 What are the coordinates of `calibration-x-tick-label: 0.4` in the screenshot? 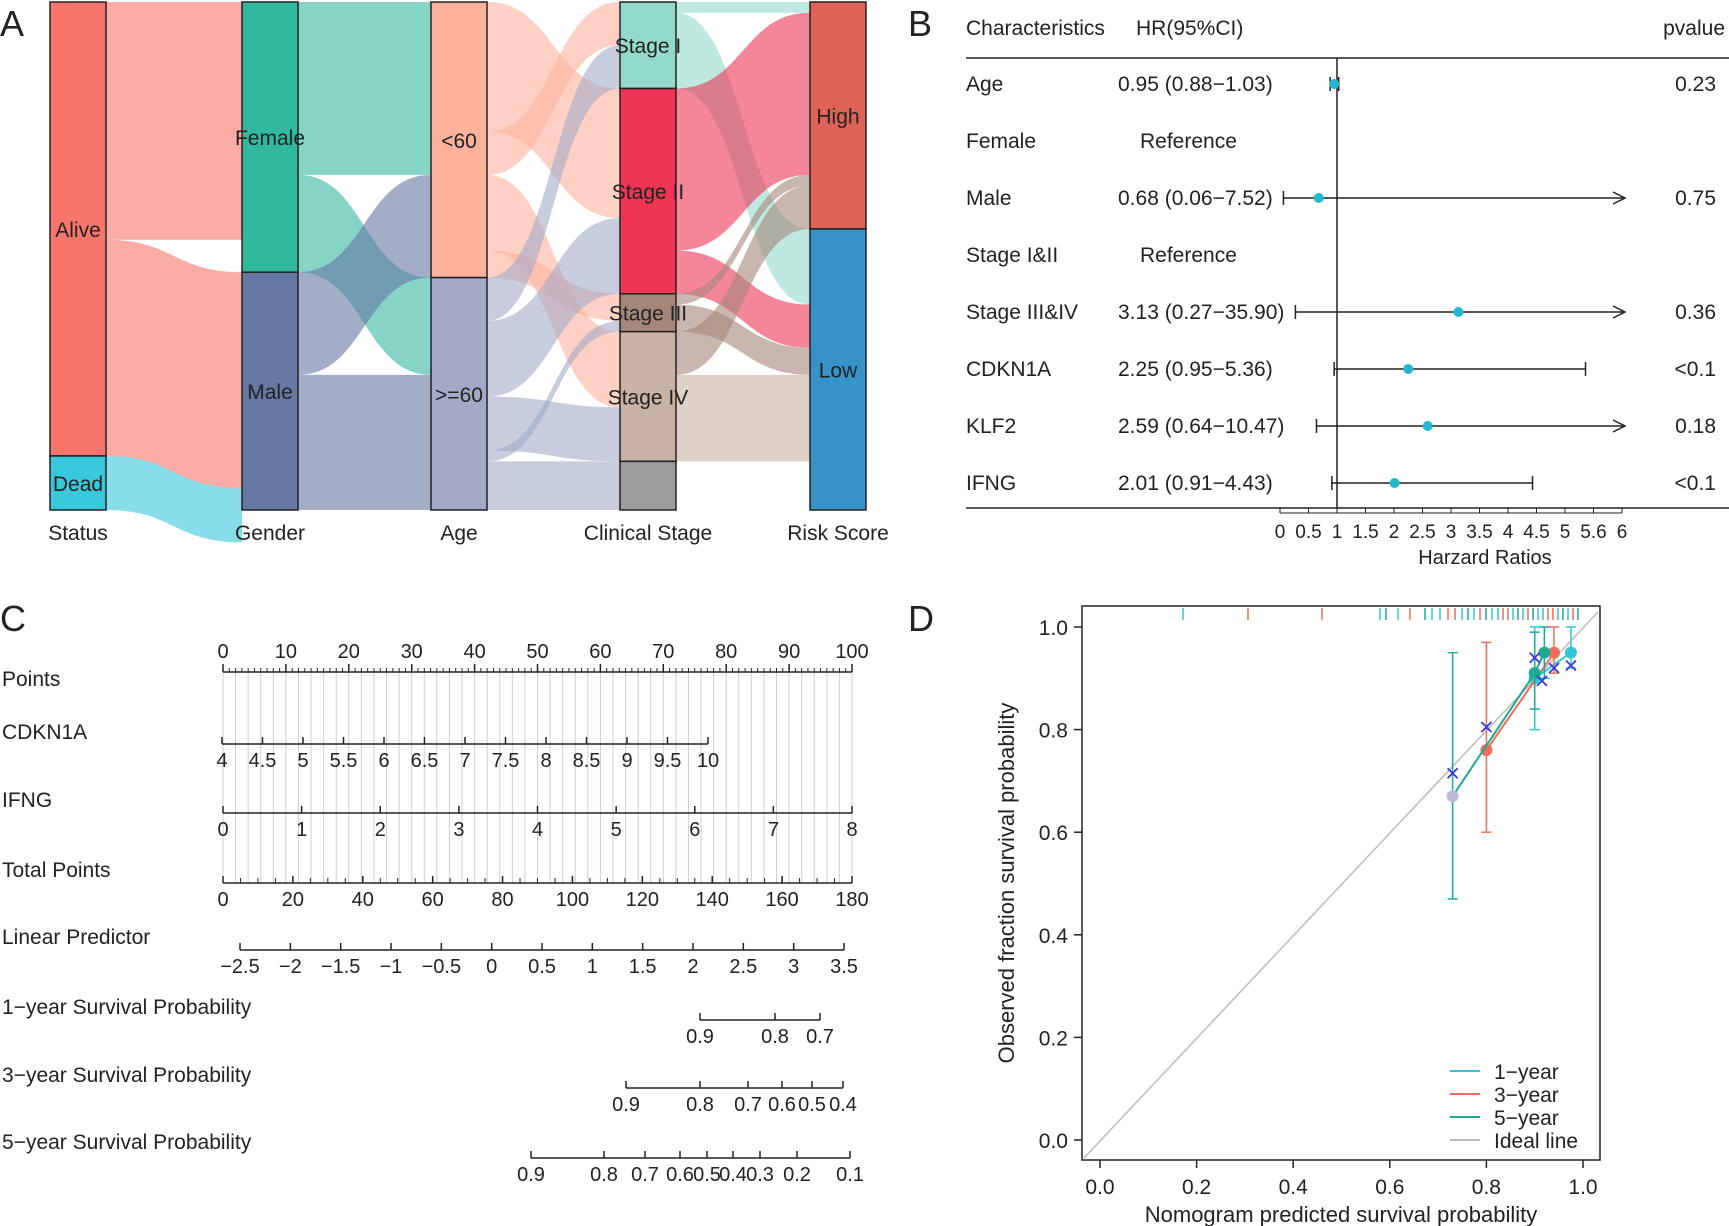 It's located at (1294, 1187).